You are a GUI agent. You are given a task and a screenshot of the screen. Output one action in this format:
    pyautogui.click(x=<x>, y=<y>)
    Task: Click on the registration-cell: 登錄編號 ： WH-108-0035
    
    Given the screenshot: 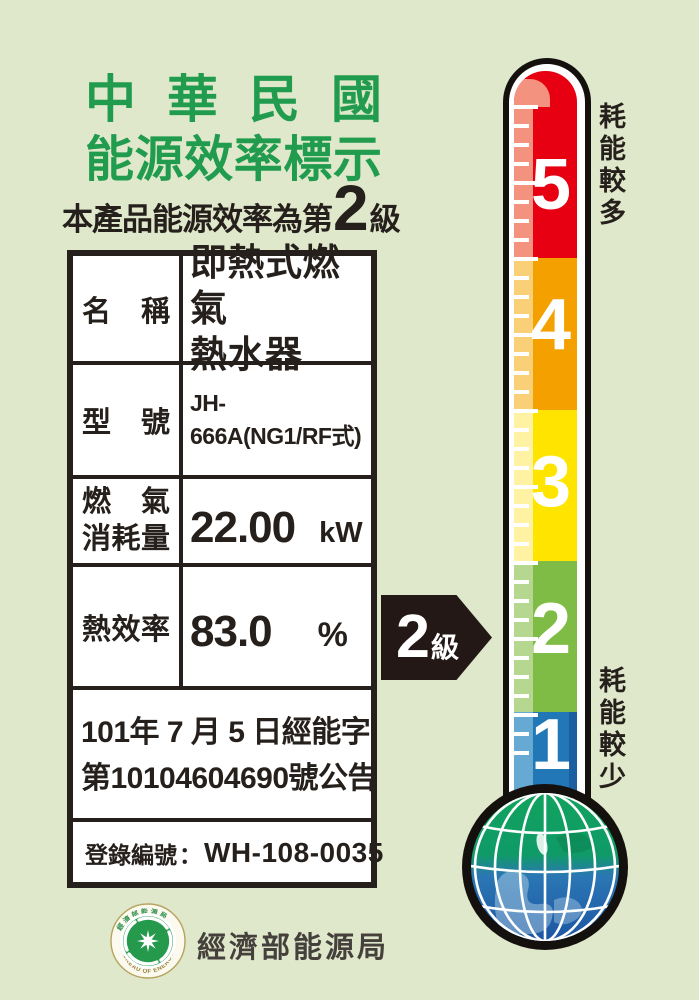 What is the action you would take?
    pyautogui.click(x=234, y=853)
    